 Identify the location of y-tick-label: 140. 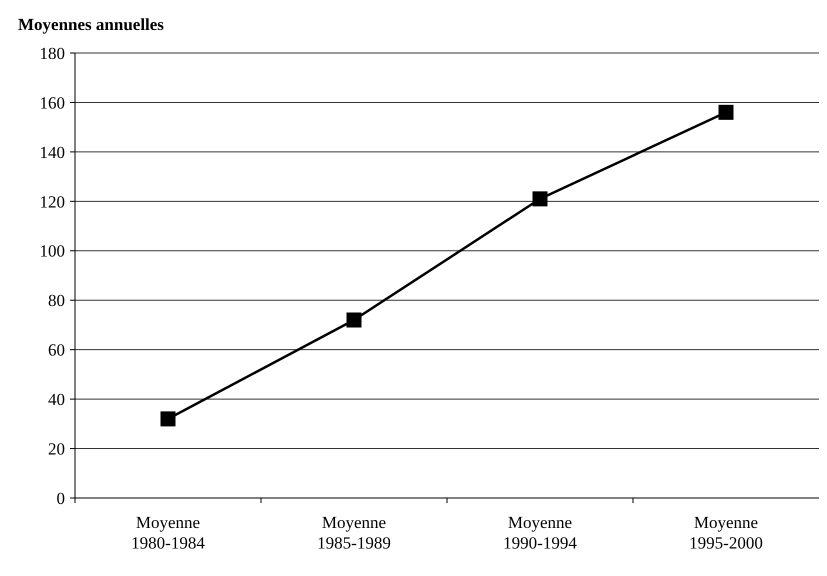
(52, 152).